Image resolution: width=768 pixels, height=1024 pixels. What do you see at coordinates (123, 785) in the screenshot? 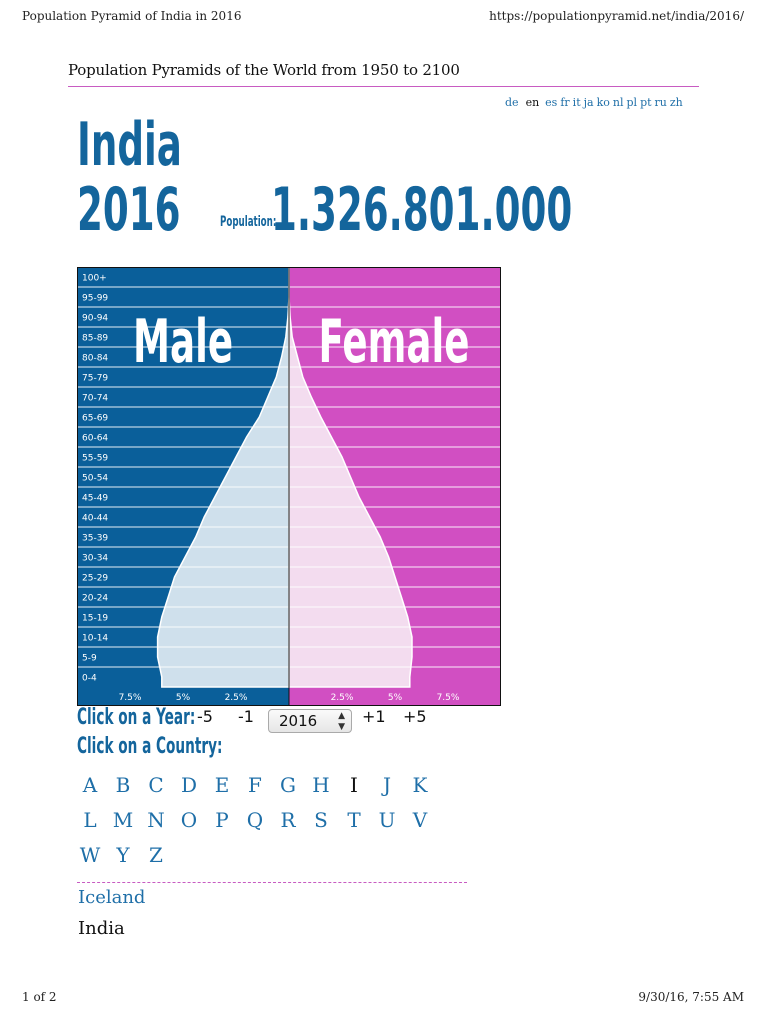
I see `letter-link-b: B` at bounding box center [123, 785].